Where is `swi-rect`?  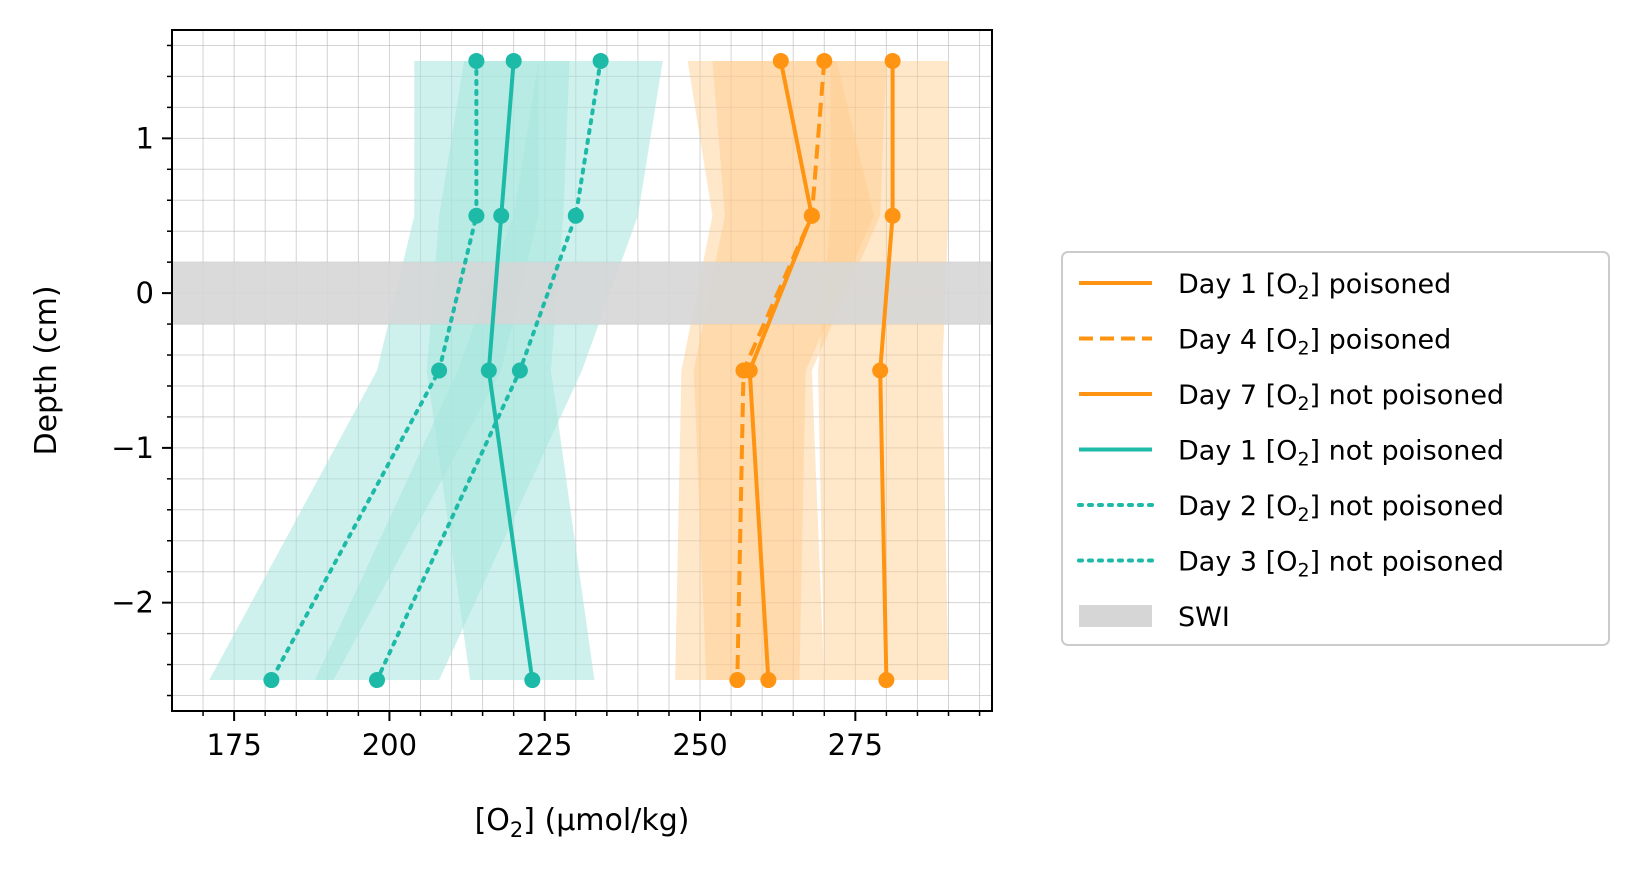
swi-rect is located at coordinates (582, 293).